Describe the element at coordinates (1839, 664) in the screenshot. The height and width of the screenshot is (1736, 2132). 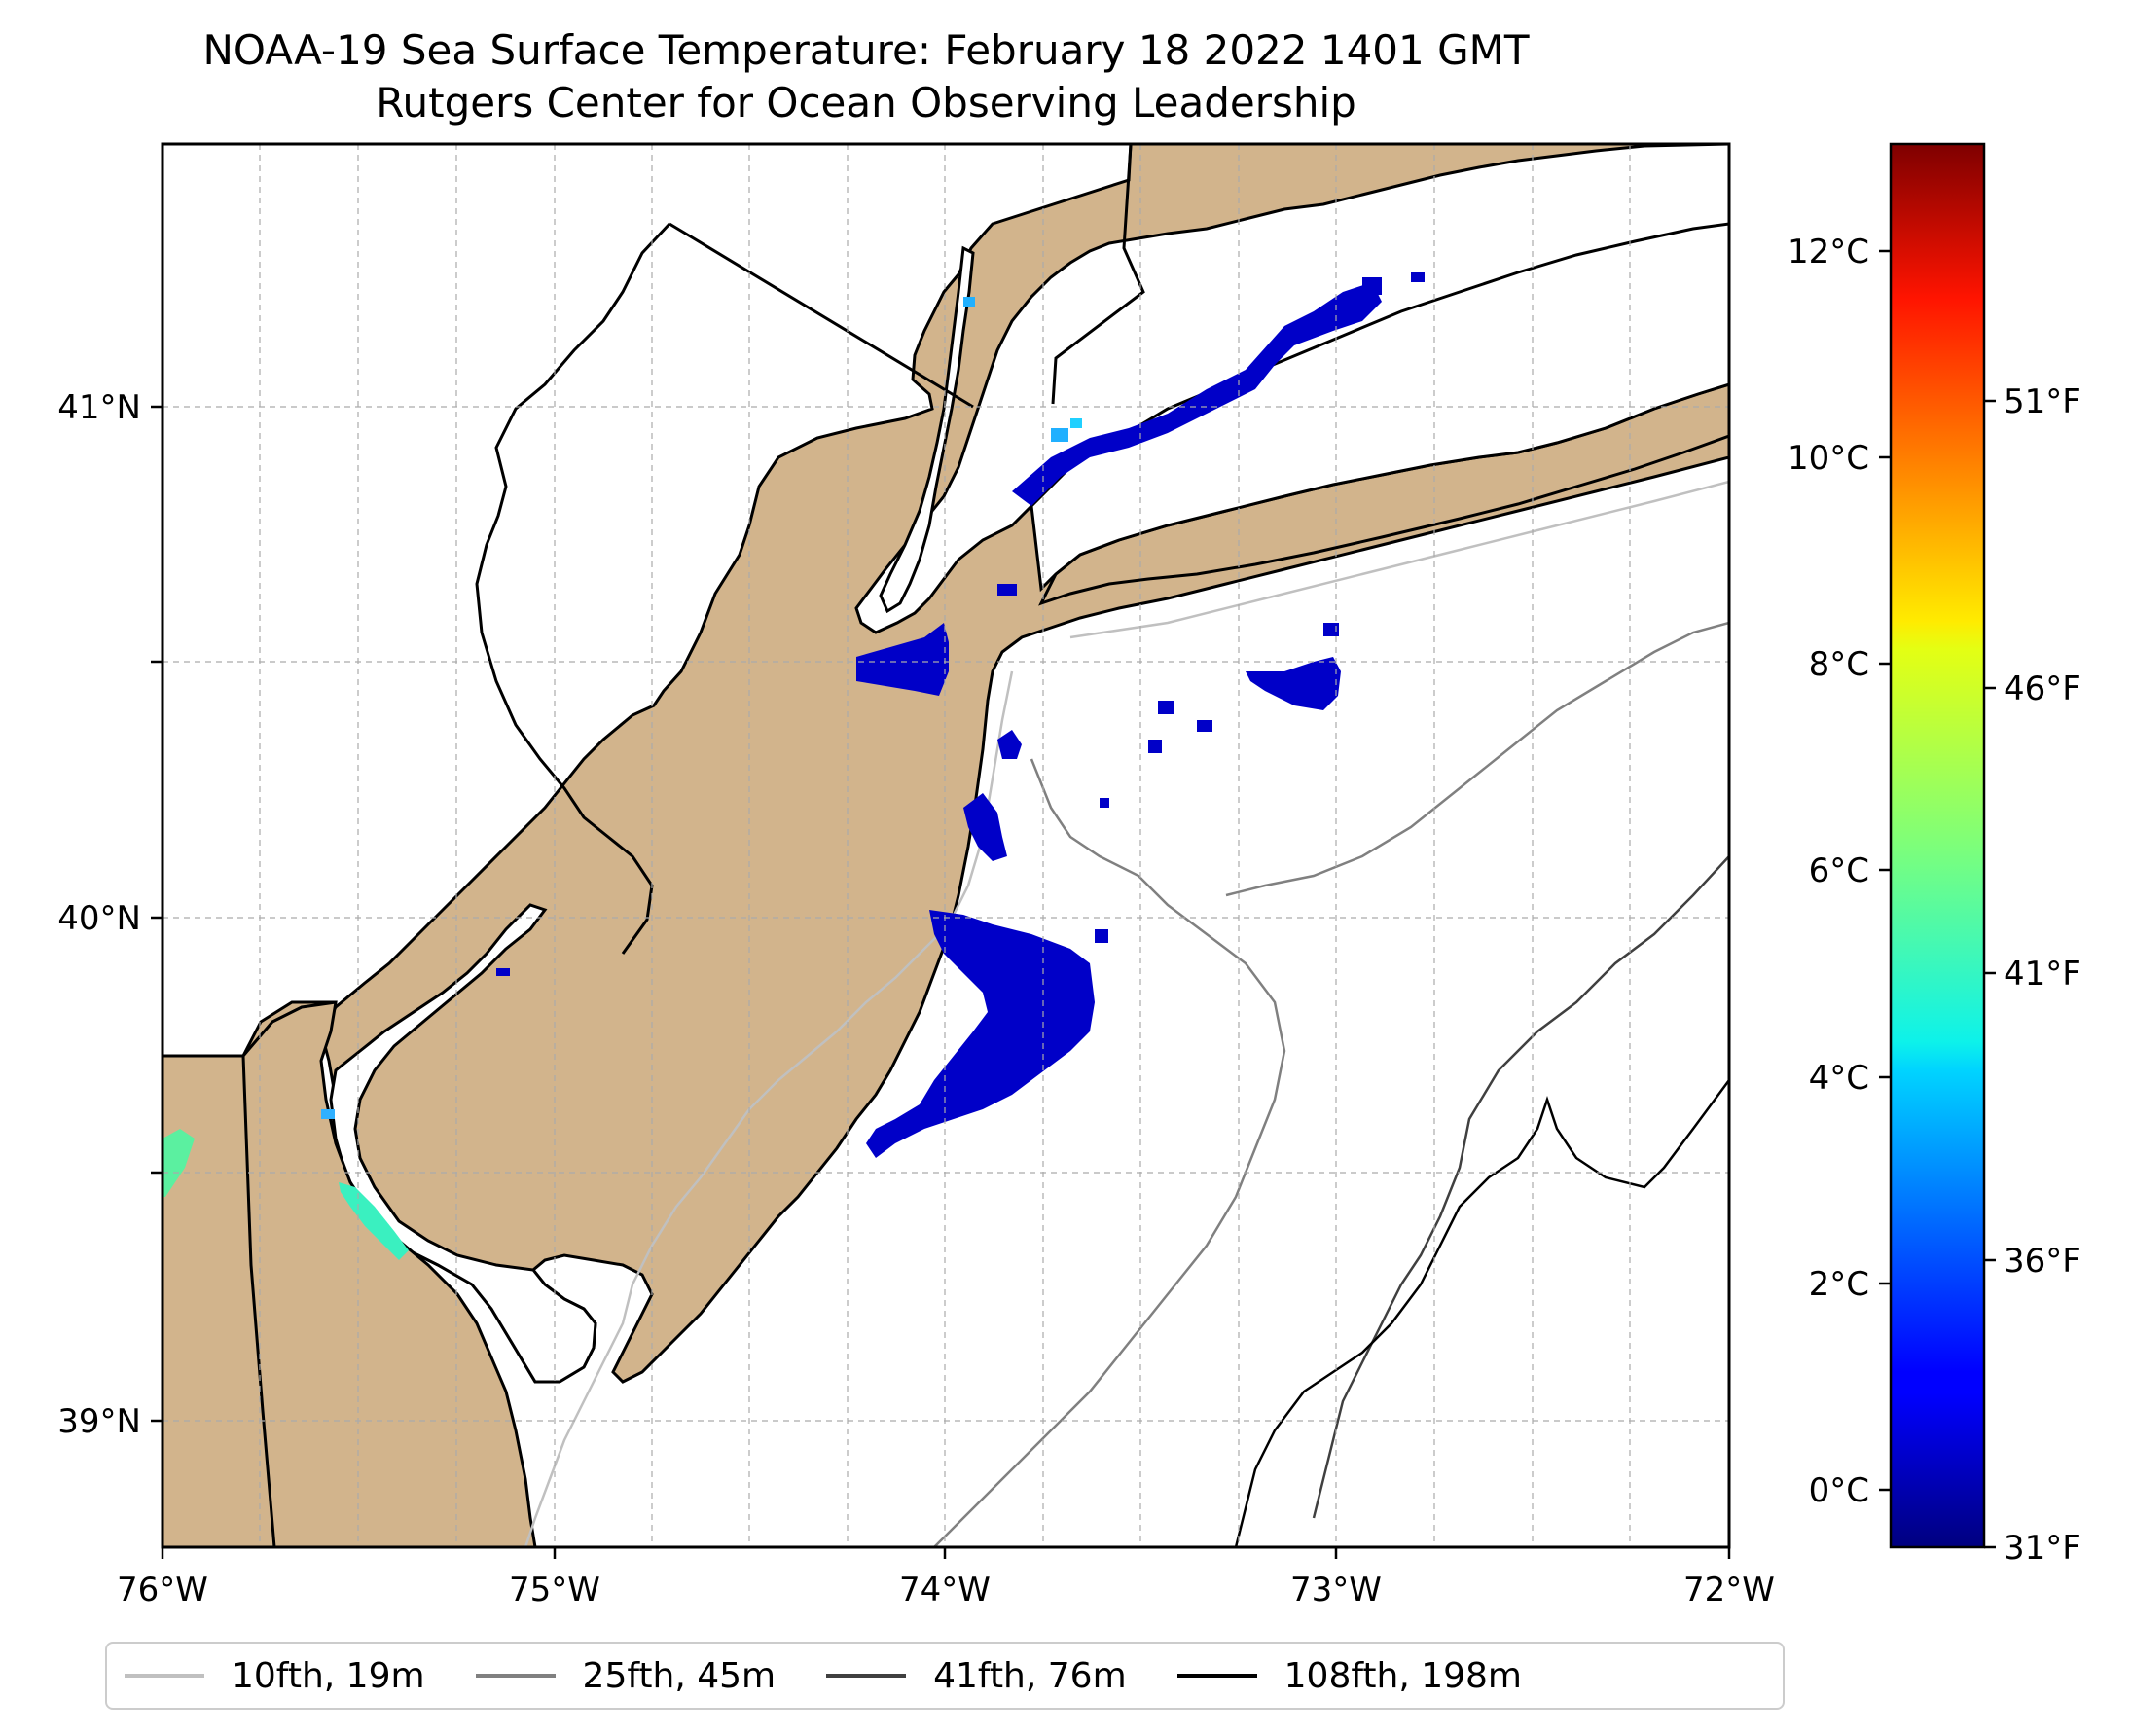
I see `colorbar-c-label: 8°C` at that location.